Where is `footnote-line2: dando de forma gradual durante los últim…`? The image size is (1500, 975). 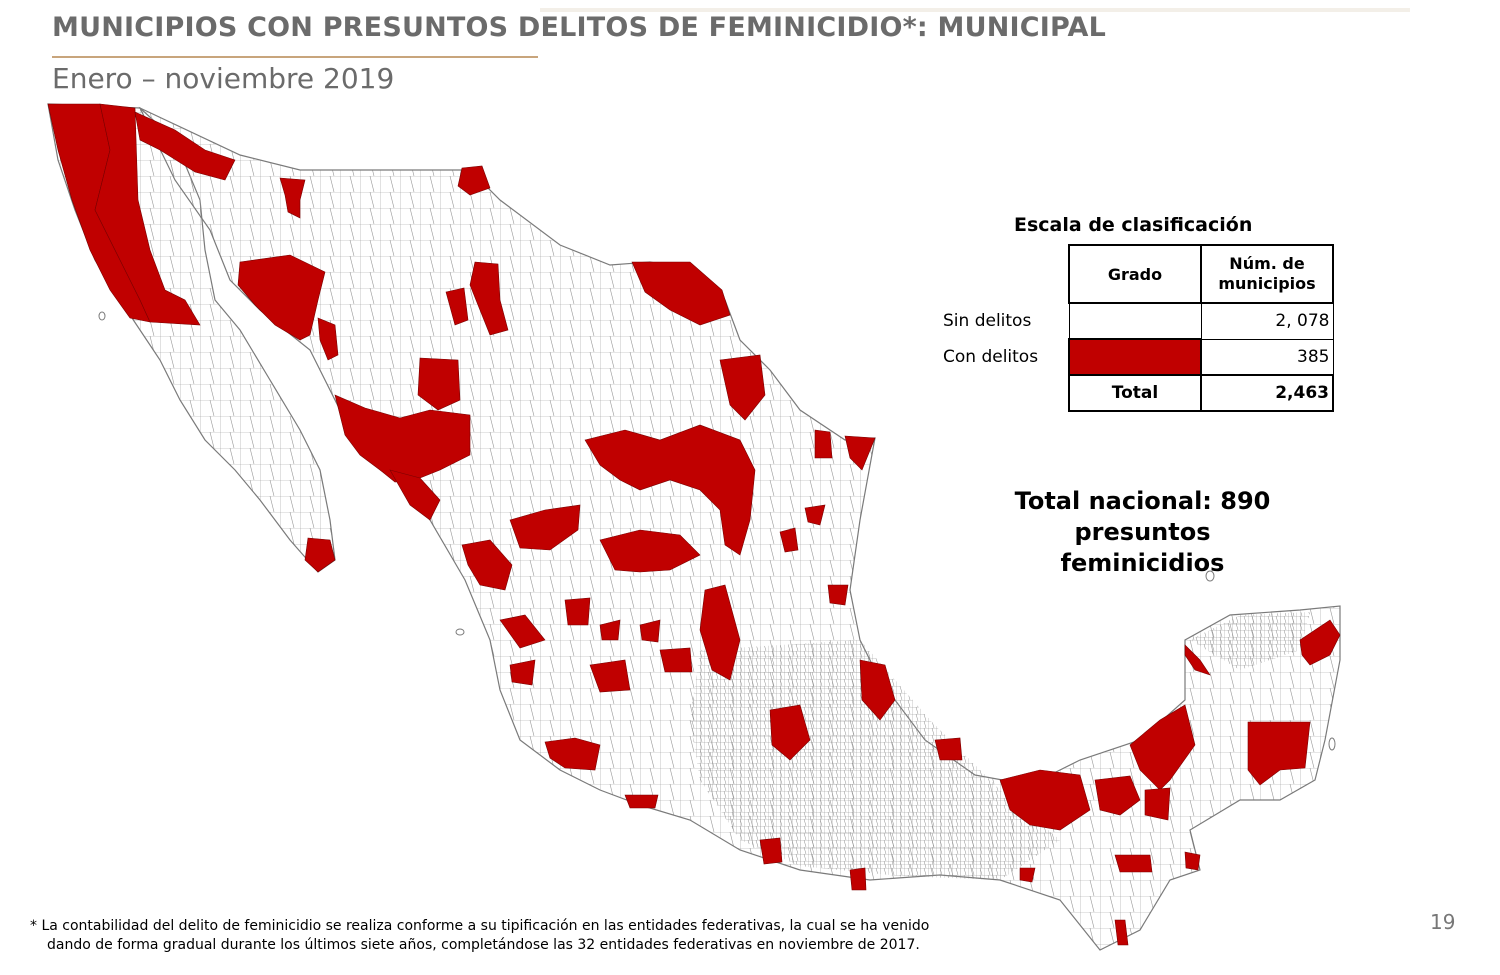
footnote-line2: dando de forma gradual durante los últim… is located at coordinates (483, 945).